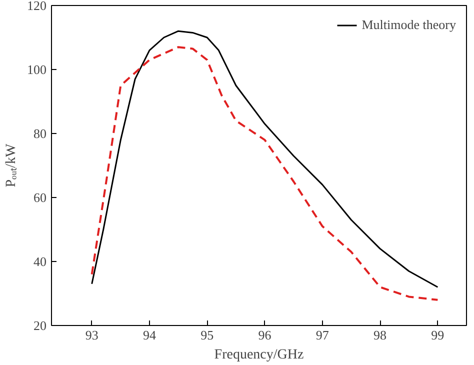 This screenshot has width=474, height=365. I want to click on x-tick-label: 93, so click(91, 335).